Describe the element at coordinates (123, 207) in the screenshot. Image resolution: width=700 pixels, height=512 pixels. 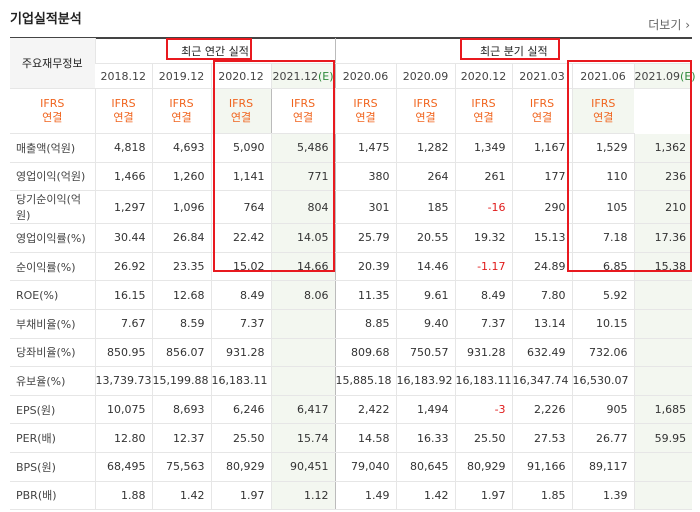
I see `table-cell: 1,297` at that location.